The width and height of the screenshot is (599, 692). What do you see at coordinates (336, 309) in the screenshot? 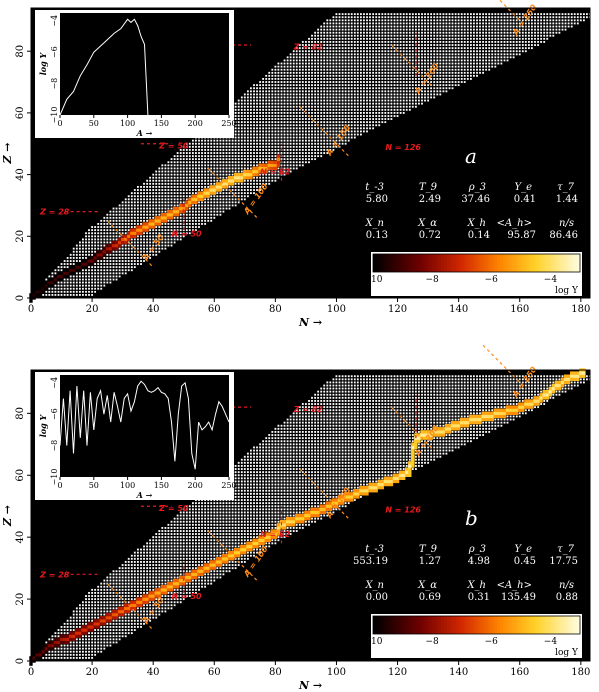
I see `x-tick-label: 100` at bounding box center [336, 309].